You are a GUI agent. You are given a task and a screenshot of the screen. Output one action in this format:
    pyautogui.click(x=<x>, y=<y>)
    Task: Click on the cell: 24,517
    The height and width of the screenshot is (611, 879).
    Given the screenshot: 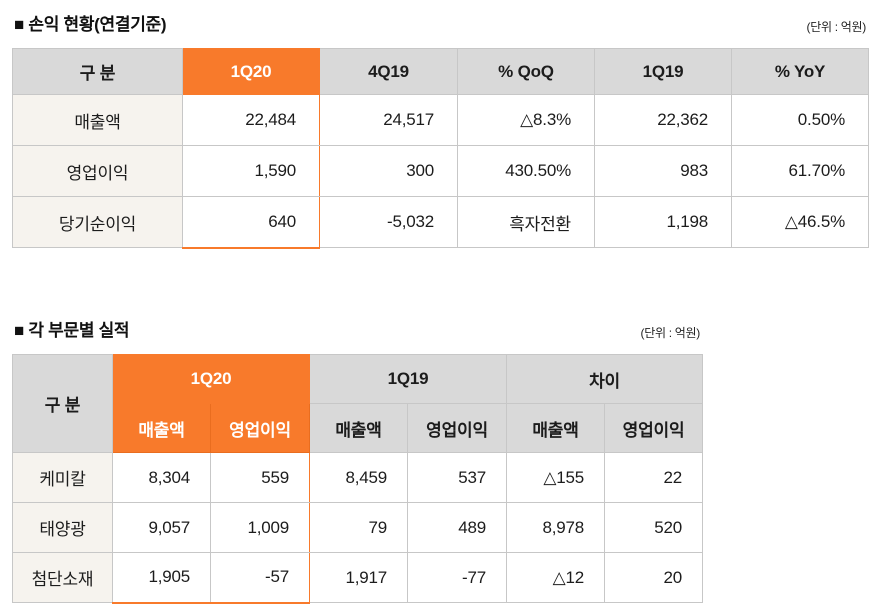 What is the action you would take?
    pyautogui.click(x=388, y=120)
    